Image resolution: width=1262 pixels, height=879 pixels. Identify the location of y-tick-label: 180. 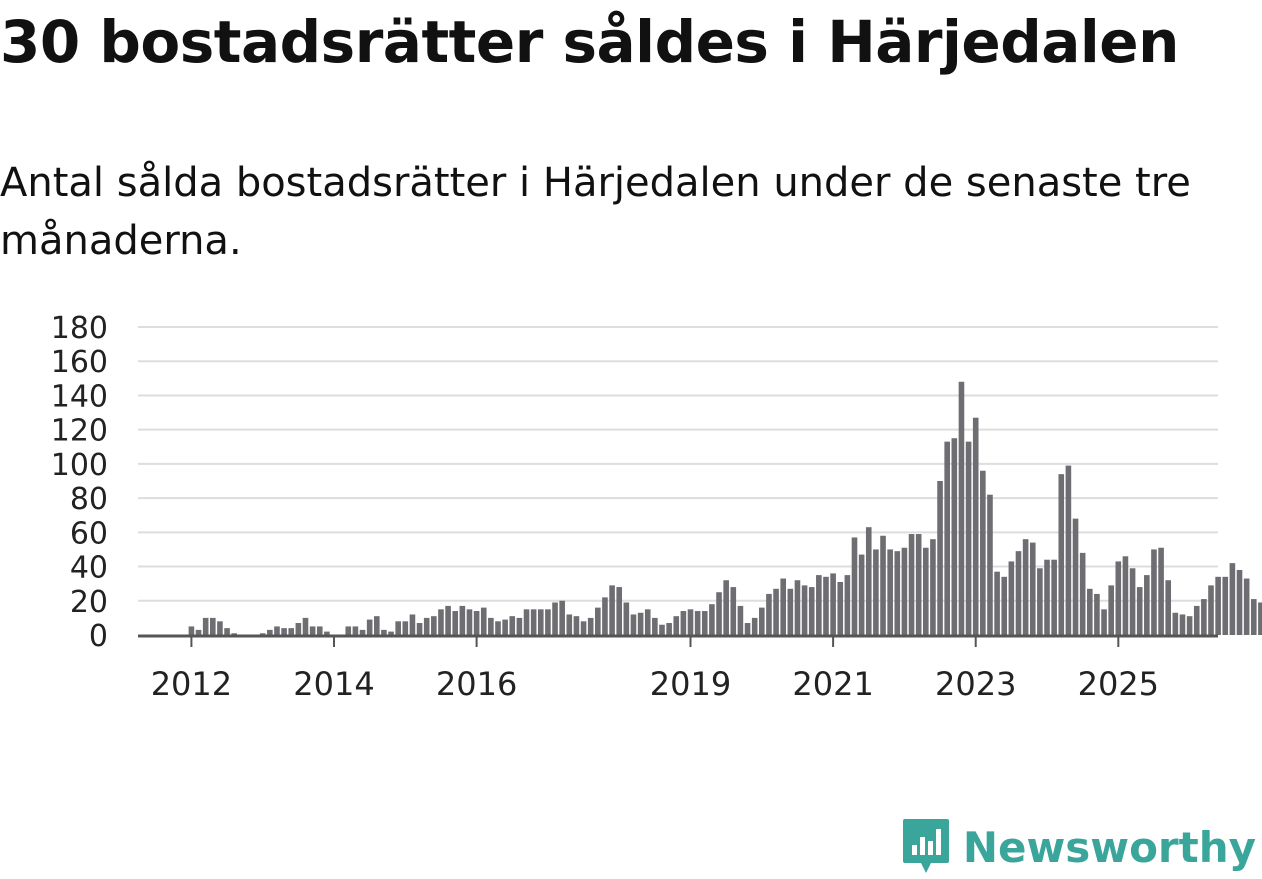
(79, 328).